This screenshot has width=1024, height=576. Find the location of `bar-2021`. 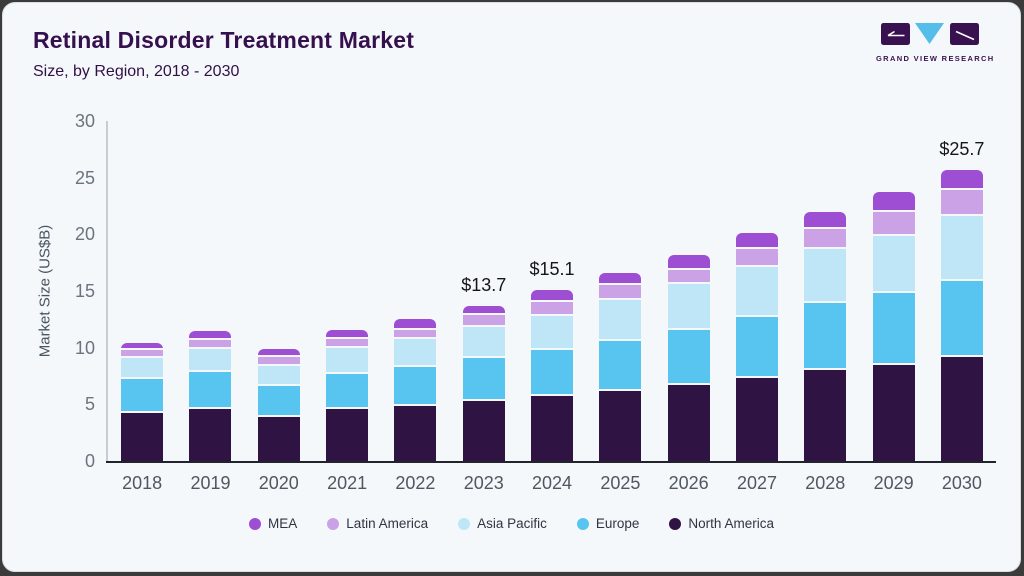

bar-2021 is located at coordinates (347, 395).